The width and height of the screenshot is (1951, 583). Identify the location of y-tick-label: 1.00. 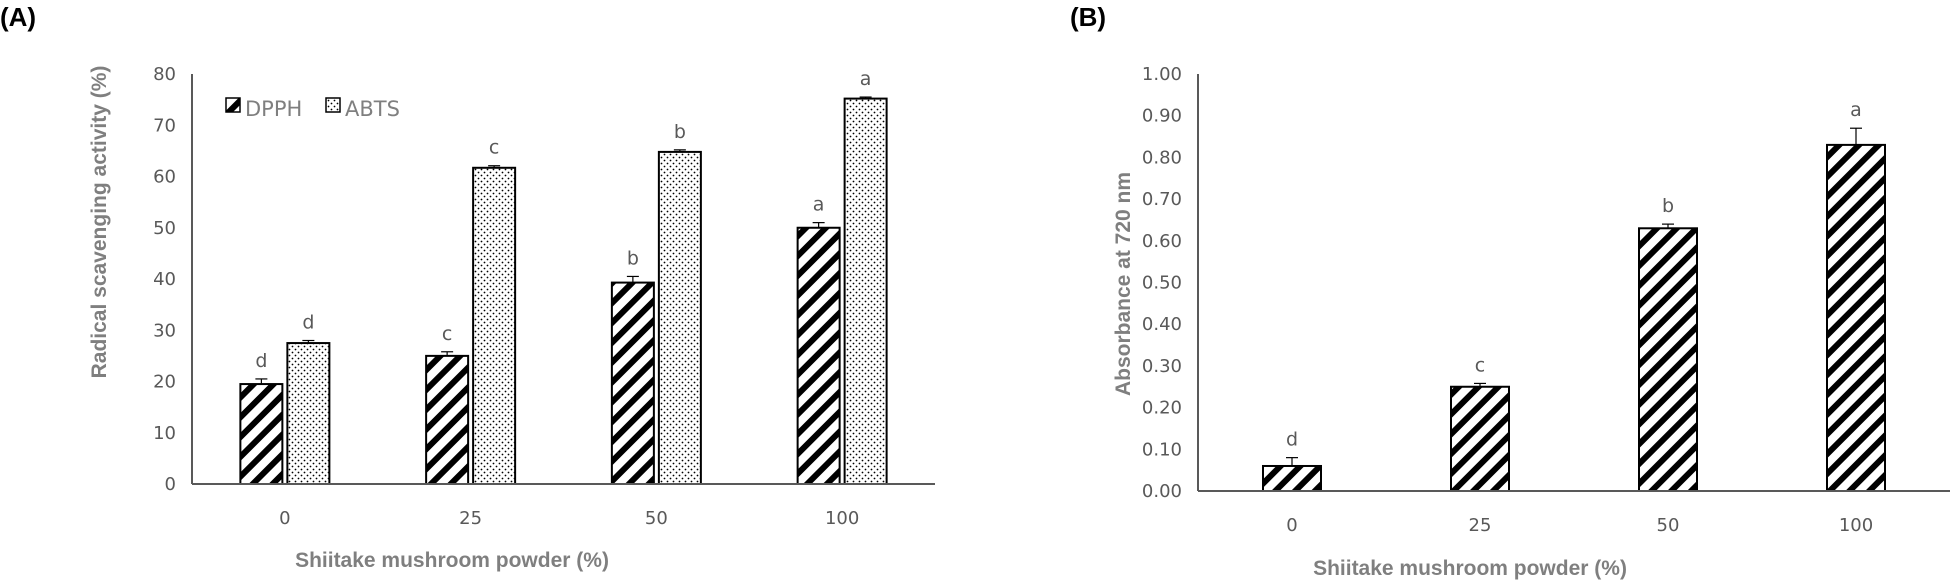
(1162, 74).